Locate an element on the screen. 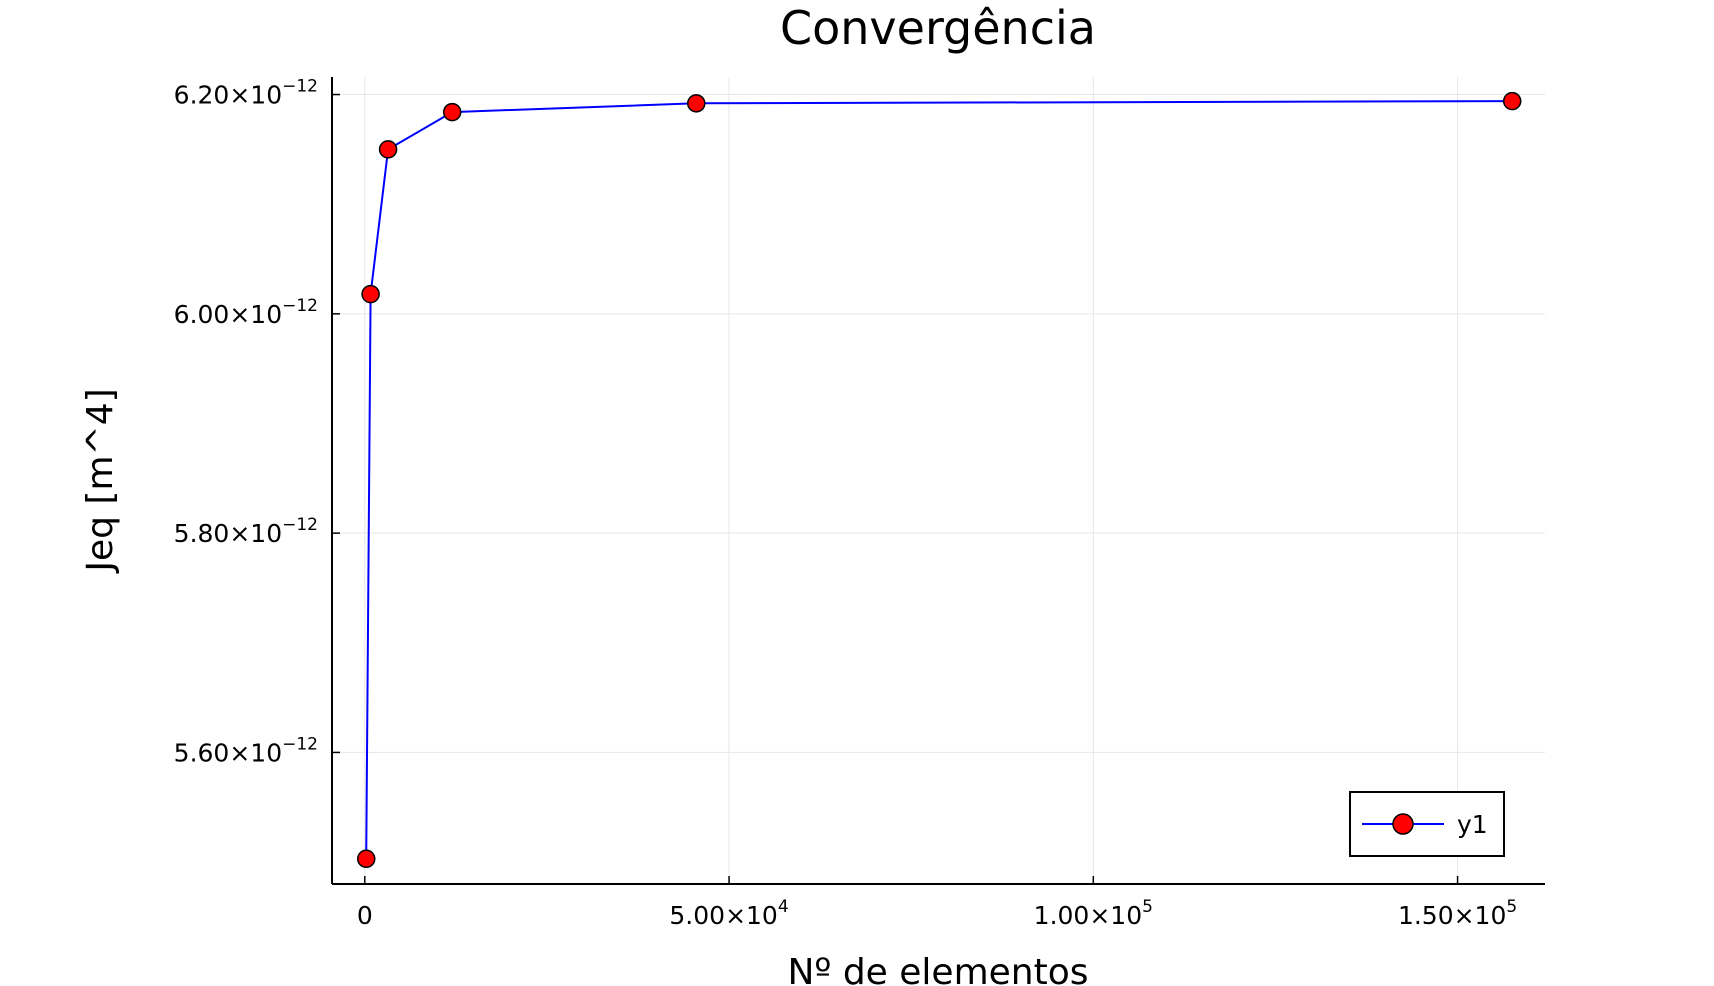 The height and width of the screenshot is (986, 1714). x-tick-label: 0 is located at coordinates (365, 915).